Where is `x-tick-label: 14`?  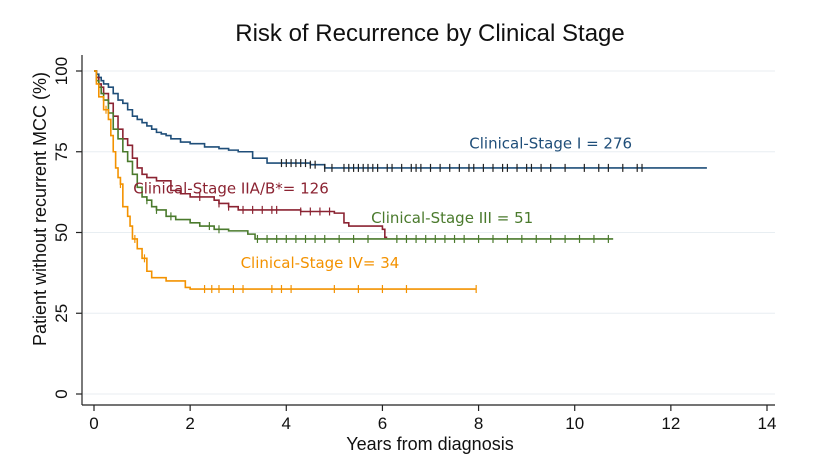
x-tick-label: 14 is located at coordinates (767, 423).